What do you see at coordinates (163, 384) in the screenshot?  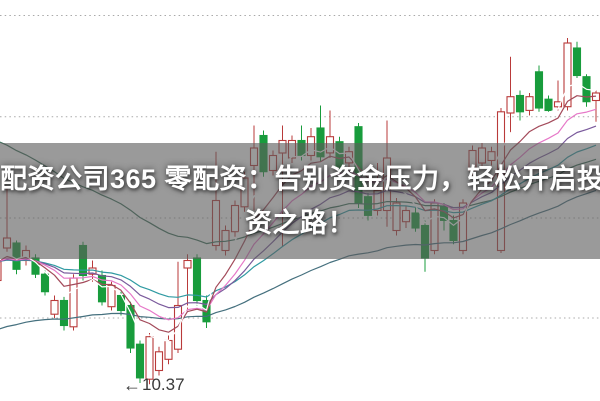 I see `price-annotation-label: 10.37` at bounding box center [163, 384].